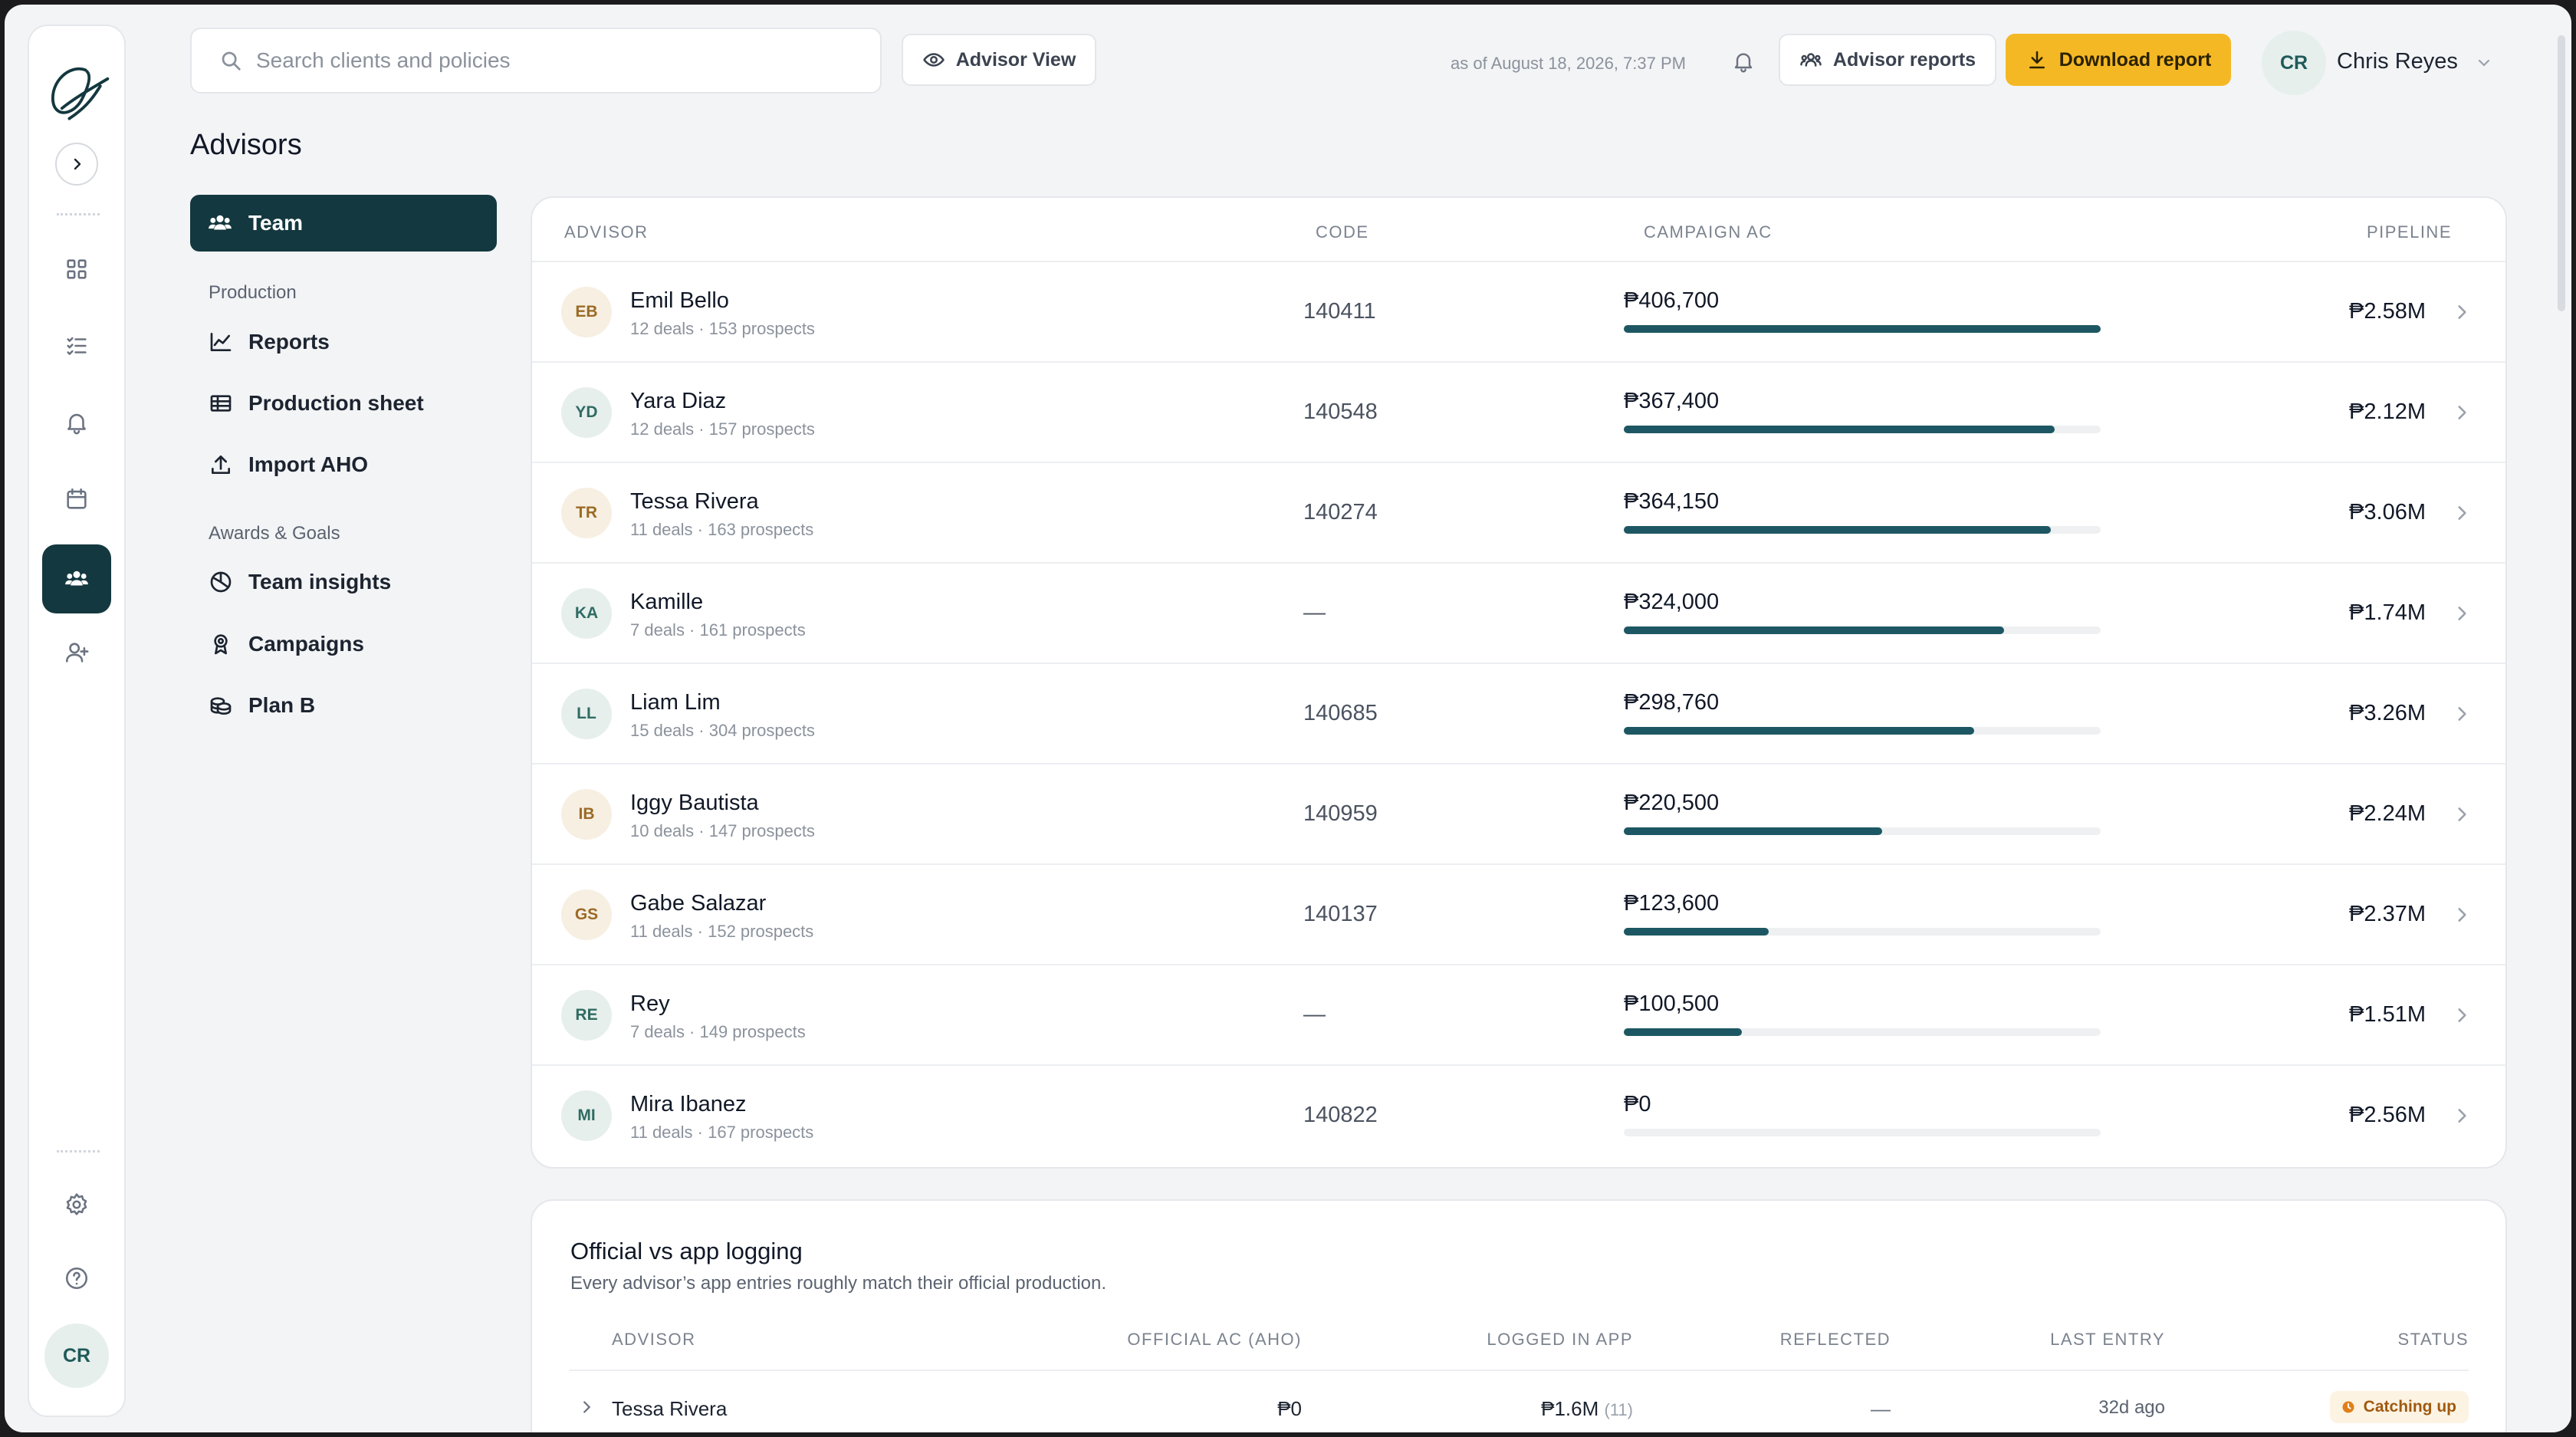  Describe the element at coordinates (586, 814) in the screenshot. I see `advisor-avatar: IB` at that location.